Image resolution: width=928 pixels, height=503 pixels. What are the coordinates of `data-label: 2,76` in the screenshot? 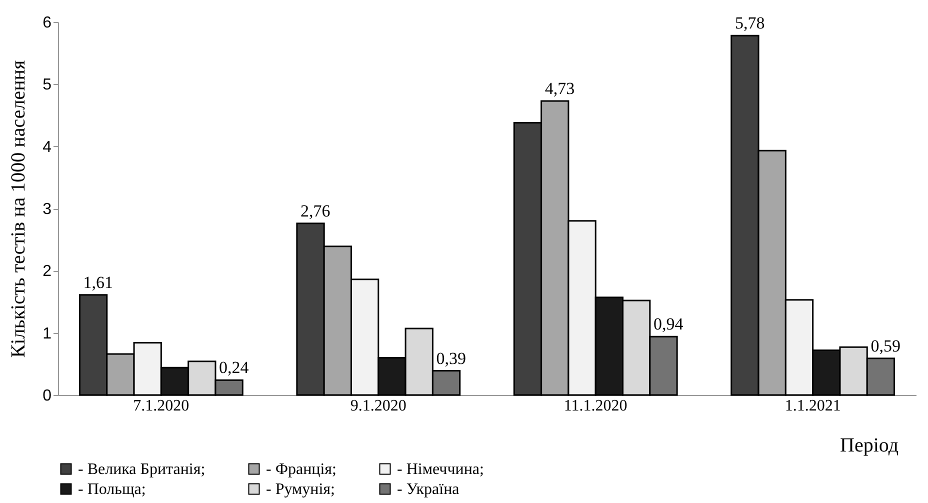 It's located at (315, 210).